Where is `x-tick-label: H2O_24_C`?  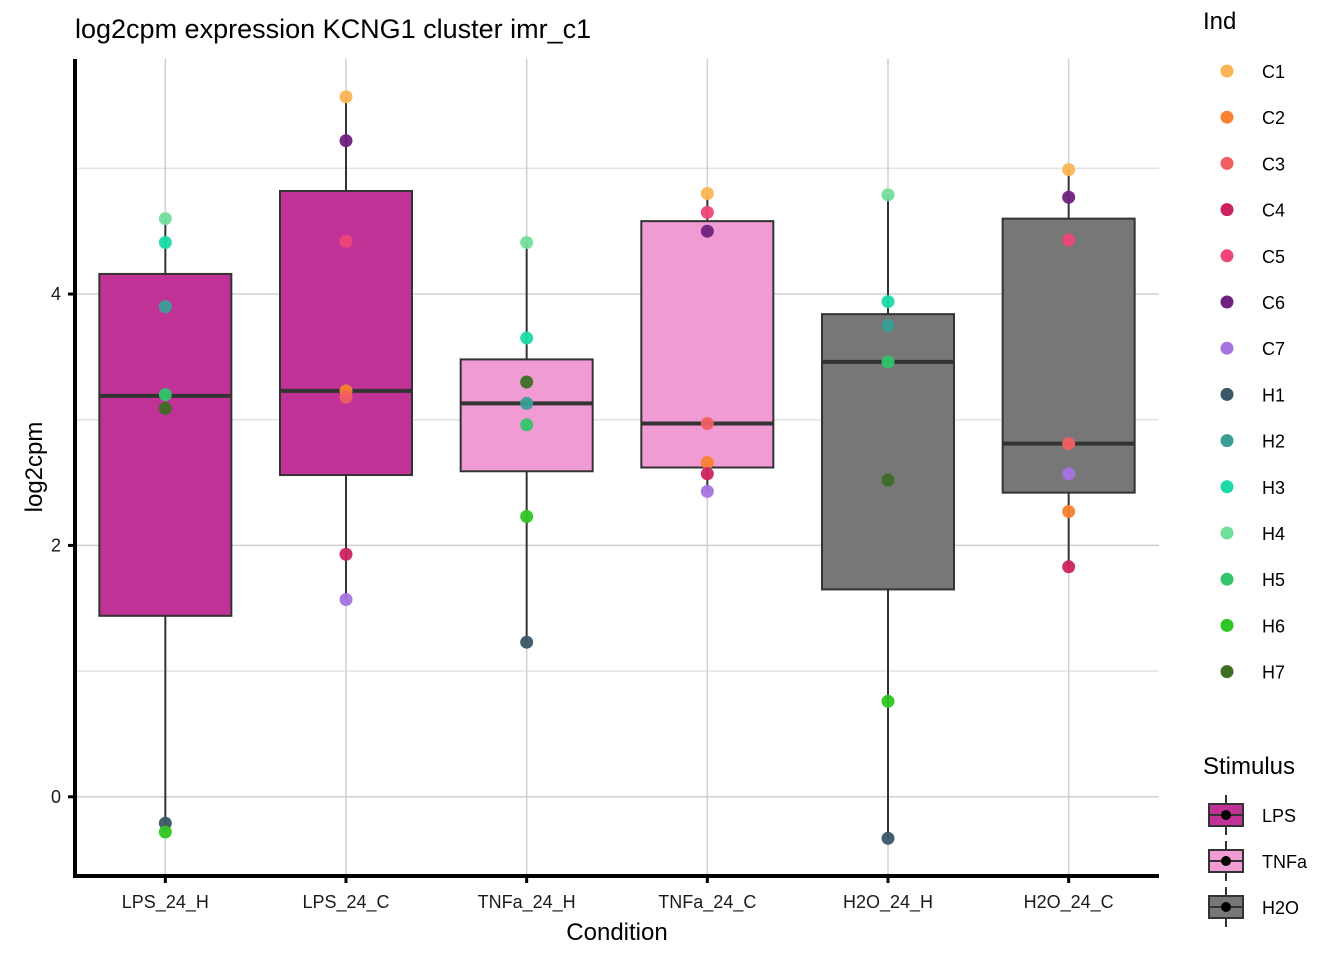
x-tick-label: H2O_24_C is located at coordinates (1069, 902).